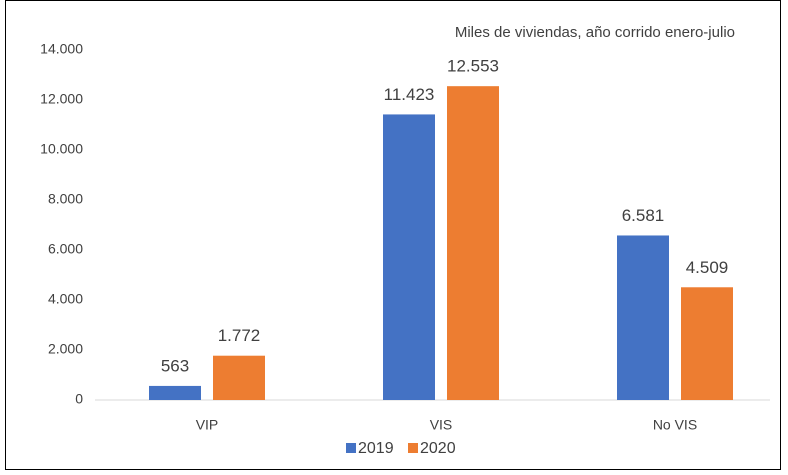 Image resolution: width=788 pixels, height=475 pixels. What do you see at coordinates (61, 99) in the screenshot?
I see `y-tick-label: 12.000` at bounding box center [61, 99].